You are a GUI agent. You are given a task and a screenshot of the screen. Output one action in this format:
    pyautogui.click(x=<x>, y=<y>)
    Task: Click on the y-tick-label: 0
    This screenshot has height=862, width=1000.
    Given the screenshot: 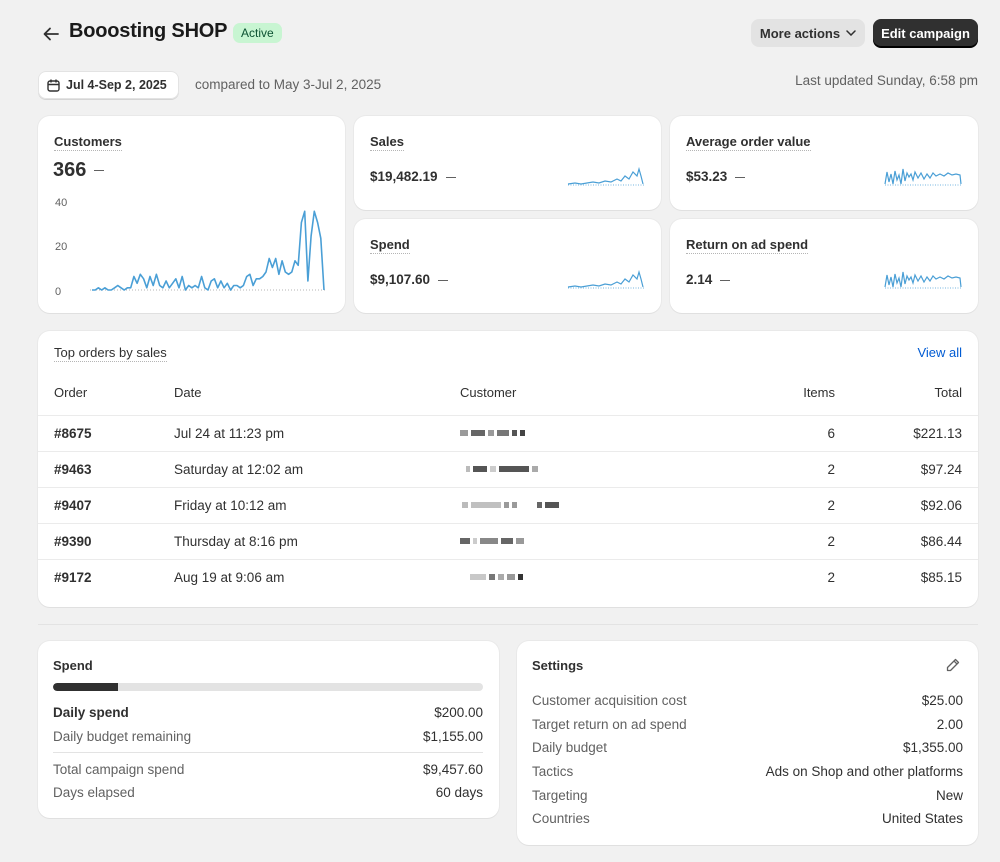 What is the action you would take?
    pyautogui.click(x=58, y=292)
    